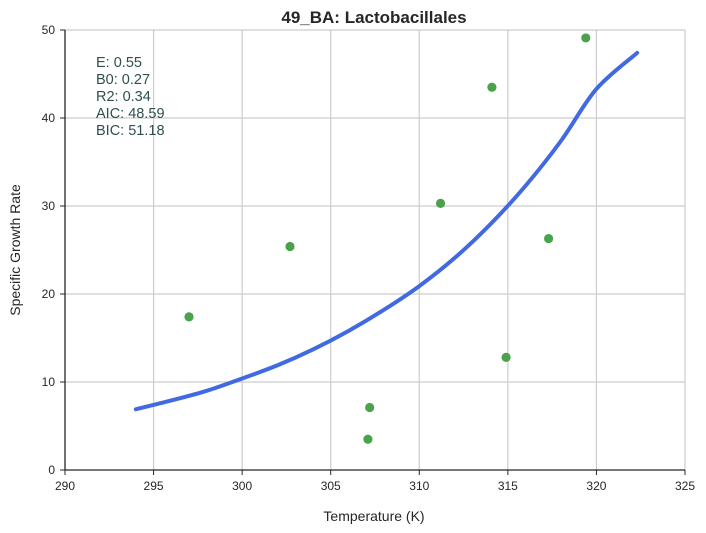  I want to click on x-axis-title: Temperature (K), so click(373, 516).